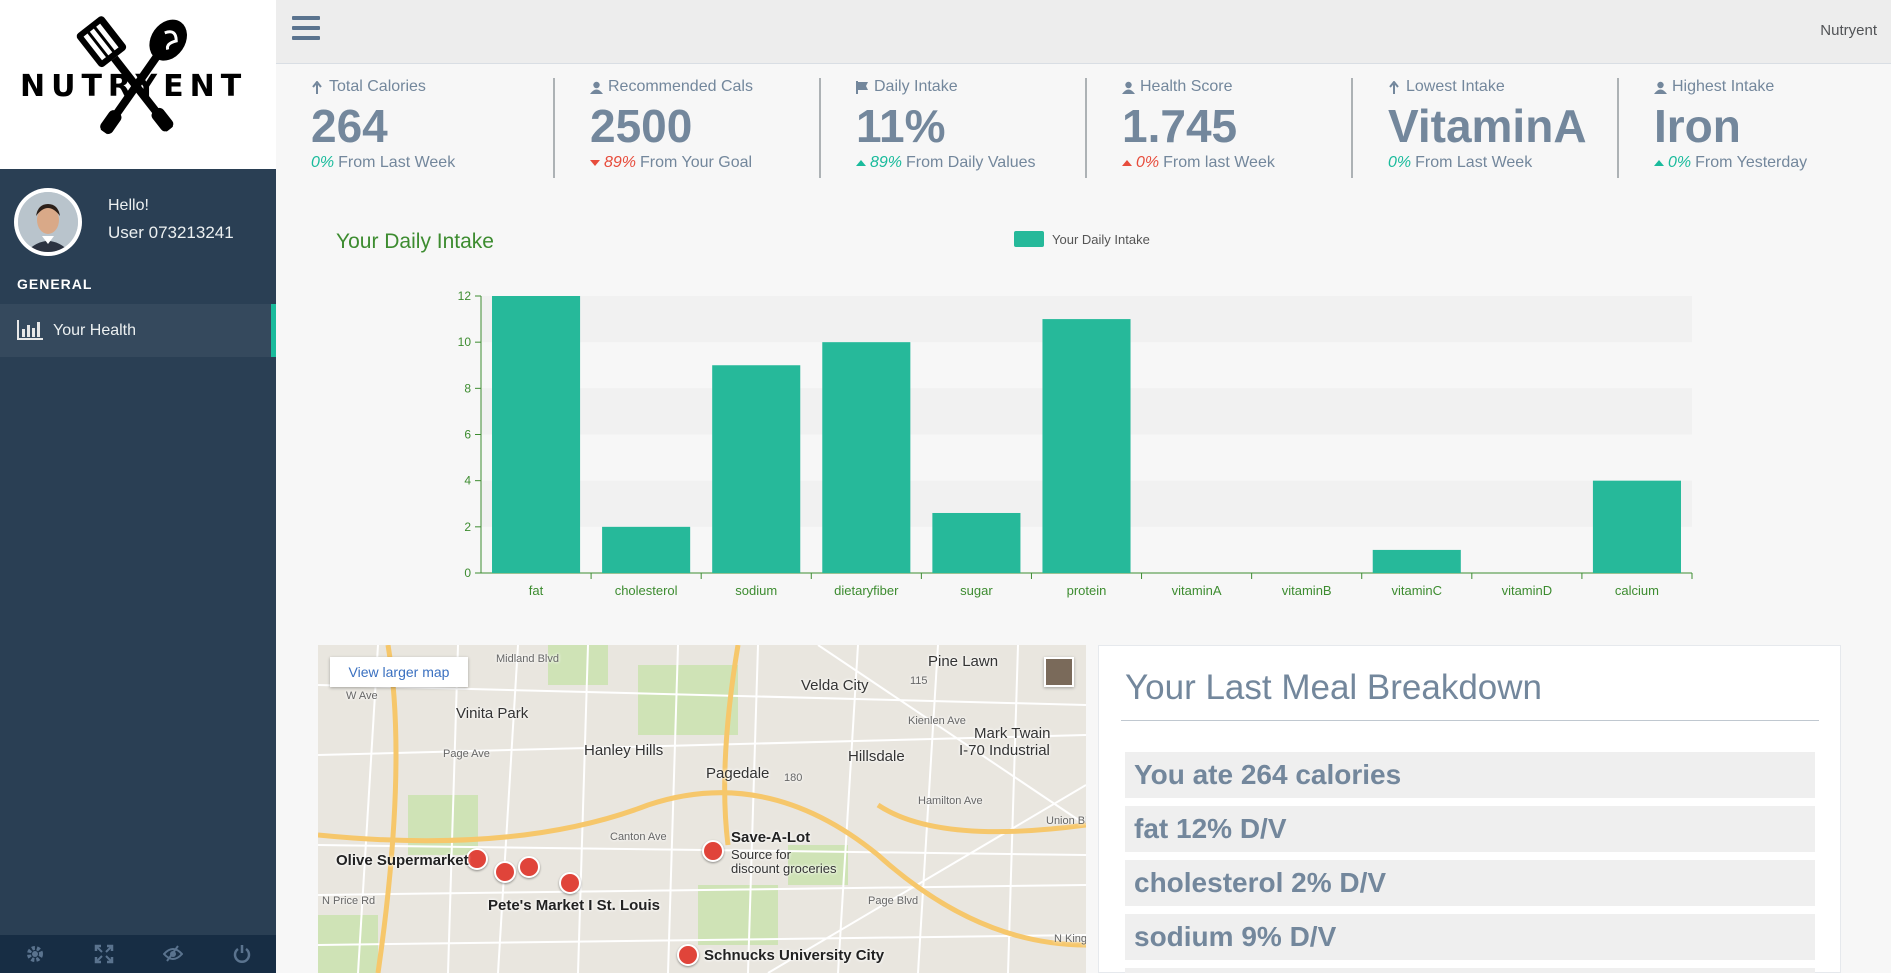 The width and height of the screenshot is (1891, 973). Describe the element at coordinates (951, 128) in the screenshot. I see `tile-daily-intake: Daily Intake 11% 89% From Daily Values` at that location.